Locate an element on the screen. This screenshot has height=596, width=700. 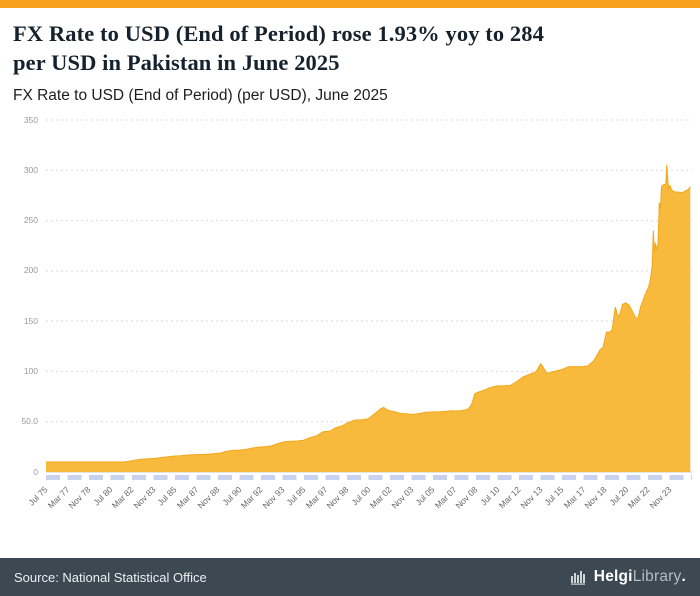
y-tick-label: 0 is located at coordinates (35, 471).